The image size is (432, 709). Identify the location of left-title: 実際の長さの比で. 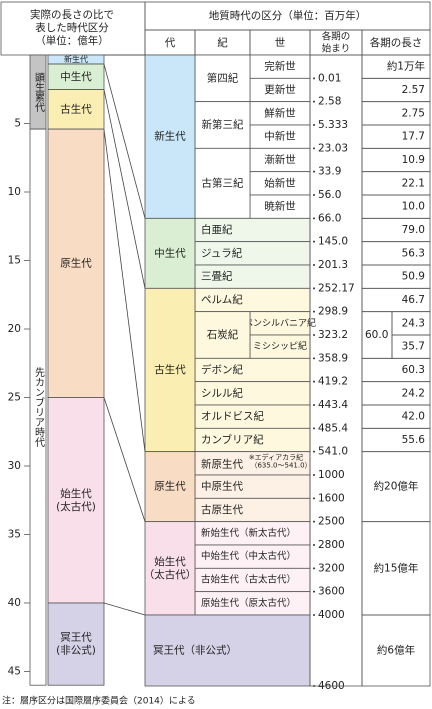
(72, 14).